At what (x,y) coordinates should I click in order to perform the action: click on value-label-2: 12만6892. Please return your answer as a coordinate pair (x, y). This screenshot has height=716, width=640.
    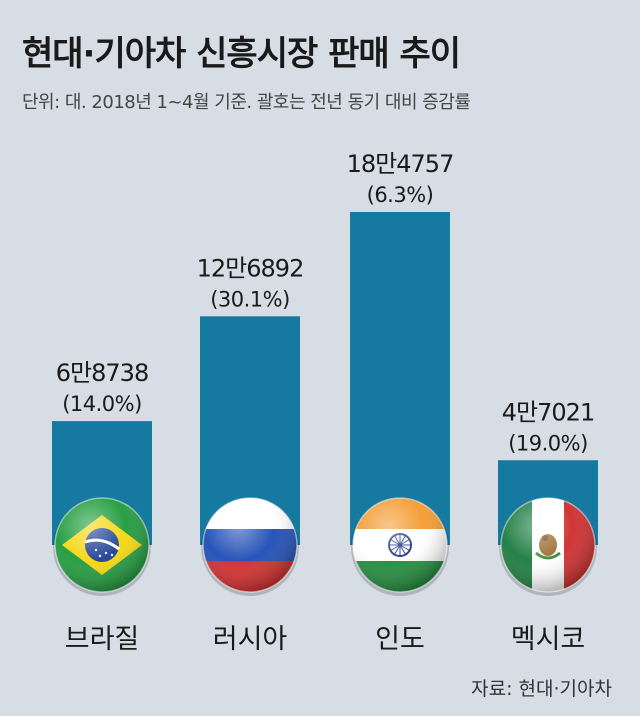
    Looking at the image, I should click on (250, 268).